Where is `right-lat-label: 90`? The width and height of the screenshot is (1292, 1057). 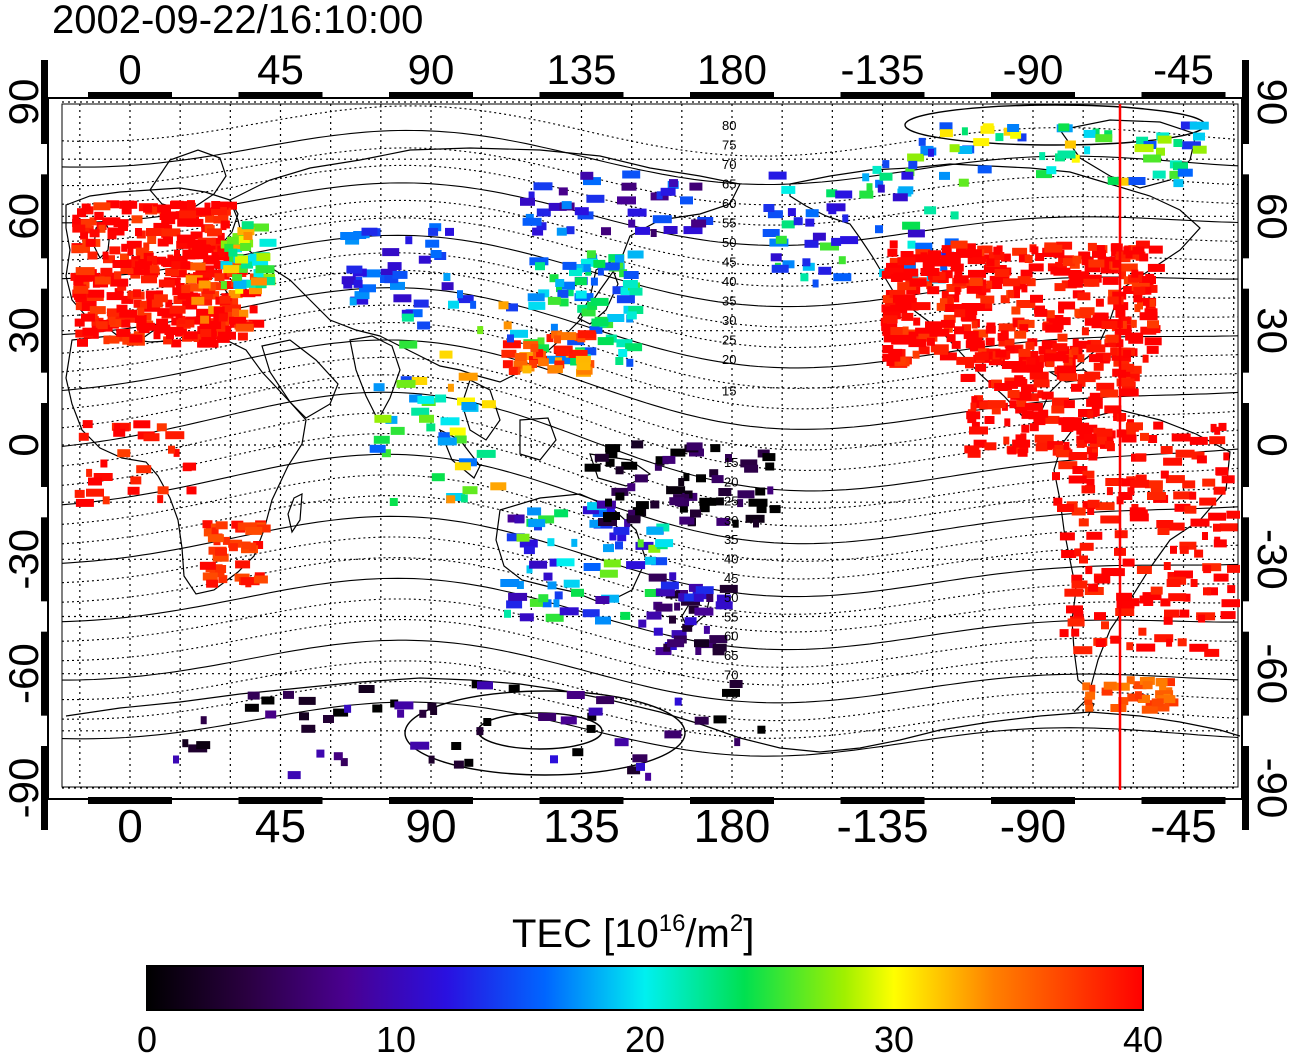 right-lat-label: 90 is located at coordinates (1270, 102).